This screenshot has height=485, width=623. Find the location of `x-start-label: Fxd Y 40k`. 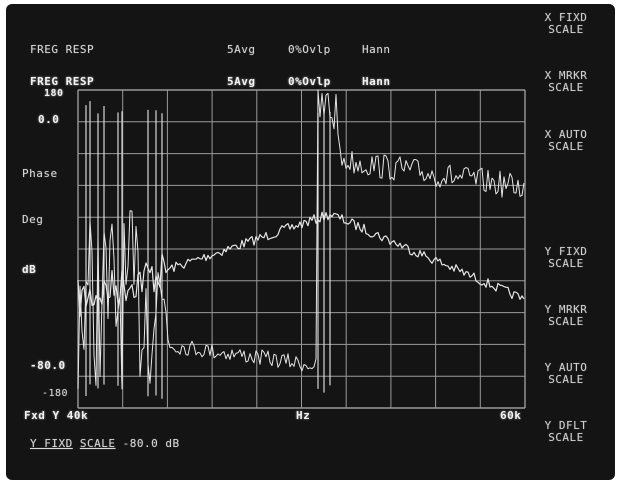

x-start-label: Fxd Y 40k is located at coordinates (56, 415).